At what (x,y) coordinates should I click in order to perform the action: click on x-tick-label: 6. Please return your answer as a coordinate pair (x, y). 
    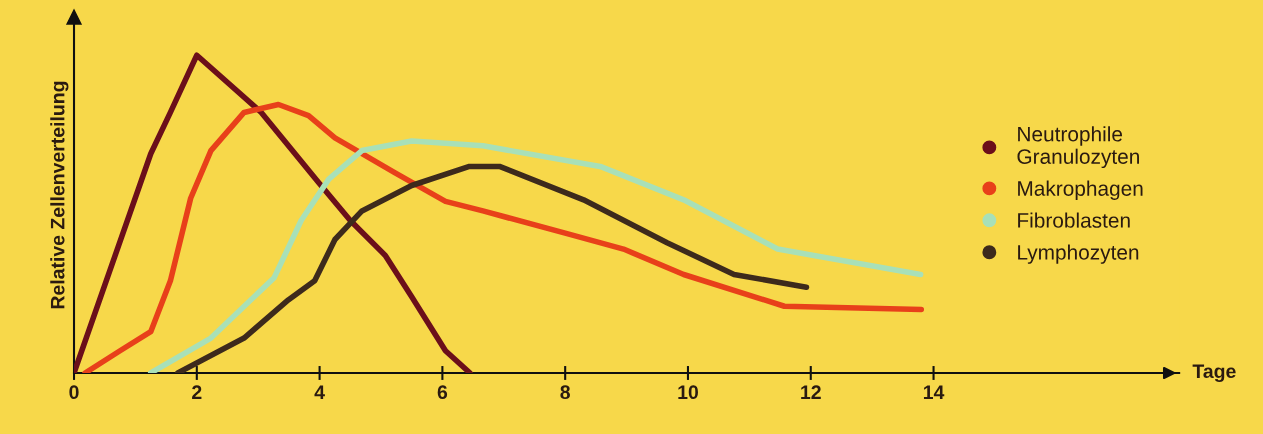
    Looking at the image, I should click on (442, 392).